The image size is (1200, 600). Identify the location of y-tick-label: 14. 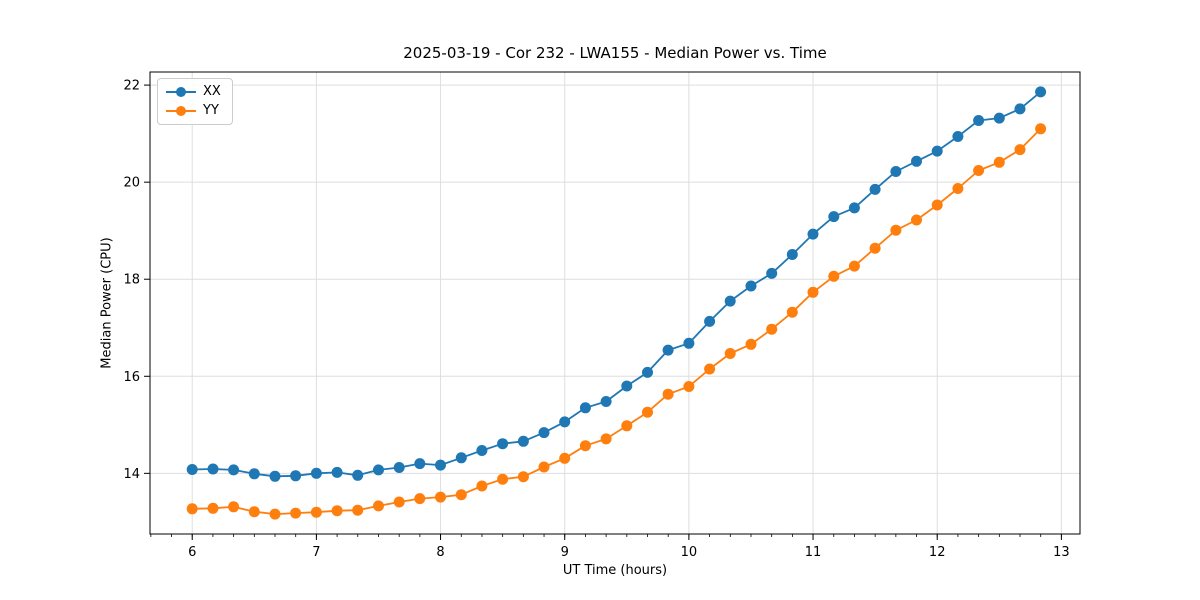
(131, 474).